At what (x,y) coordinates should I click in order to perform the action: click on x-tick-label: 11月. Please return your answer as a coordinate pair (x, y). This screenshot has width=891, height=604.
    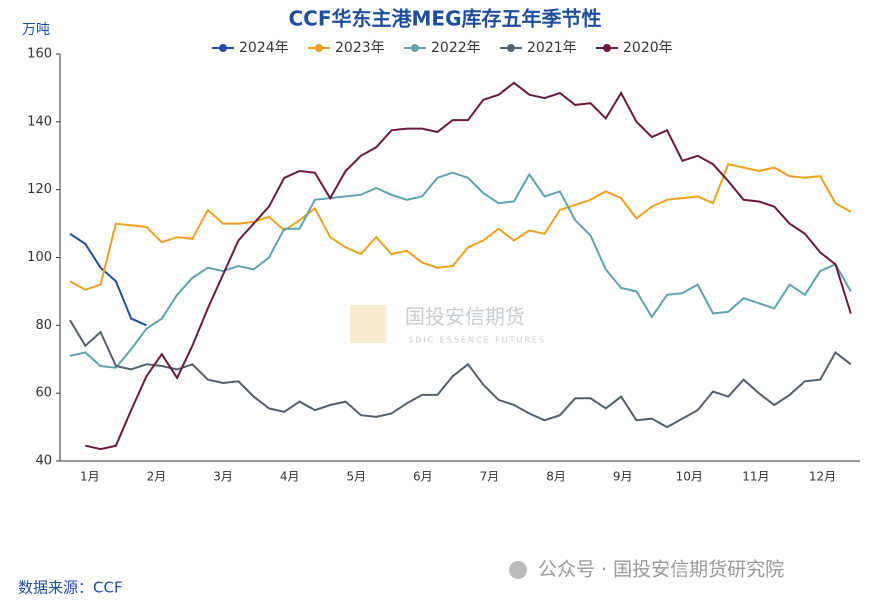
    Looking at the image, I should click on (755, 477).